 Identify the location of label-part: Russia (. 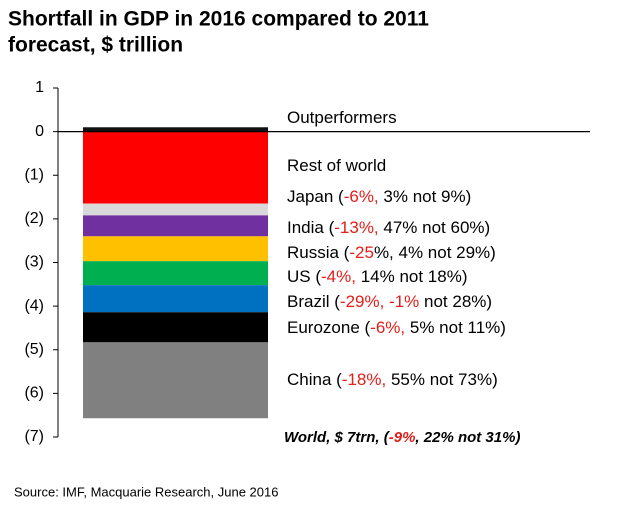
(318, 252).